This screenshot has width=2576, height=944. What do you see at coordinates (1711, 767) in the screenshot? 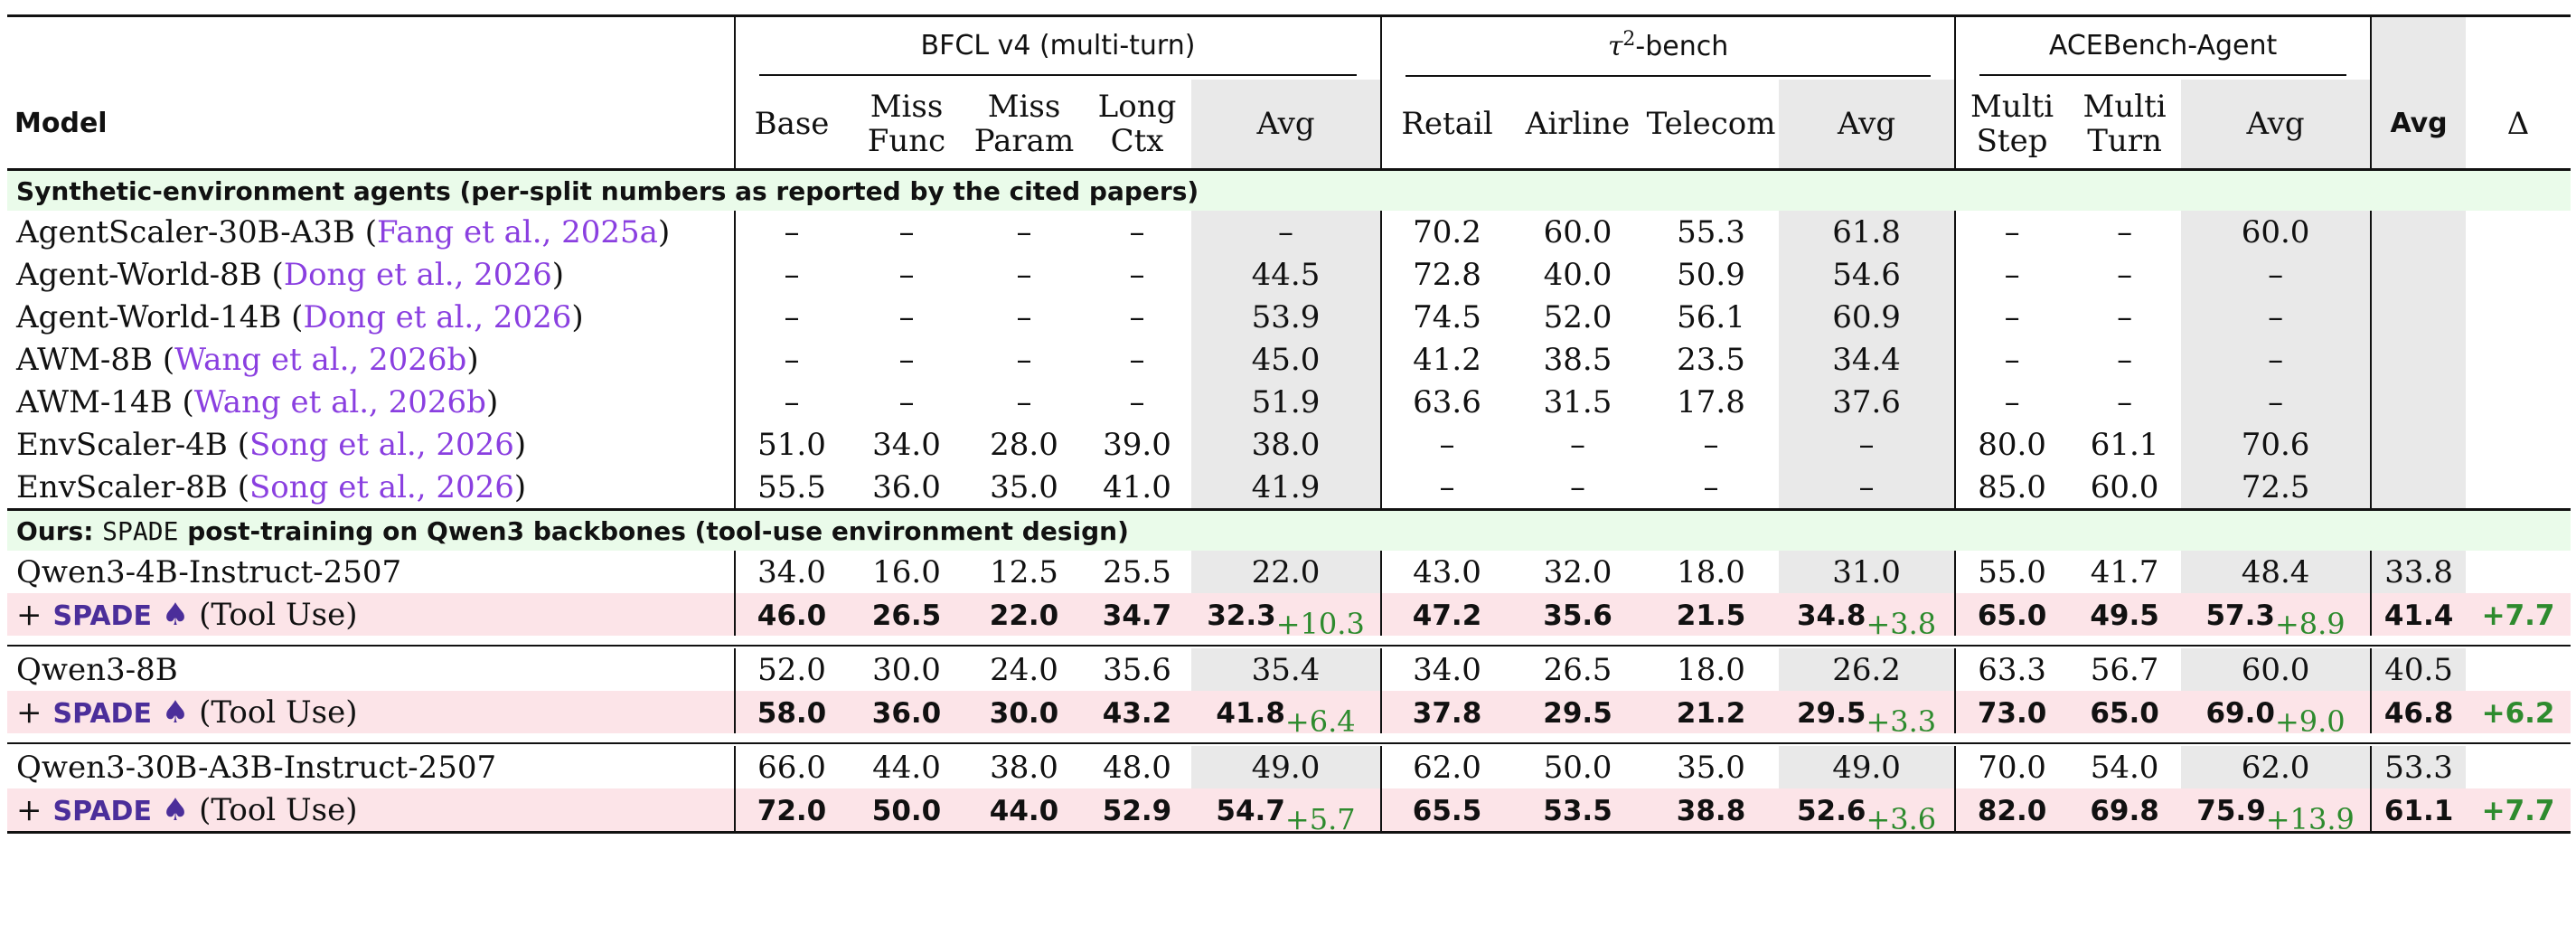
I see `table-cell: 35.0` at bounding box center [1711, 767].